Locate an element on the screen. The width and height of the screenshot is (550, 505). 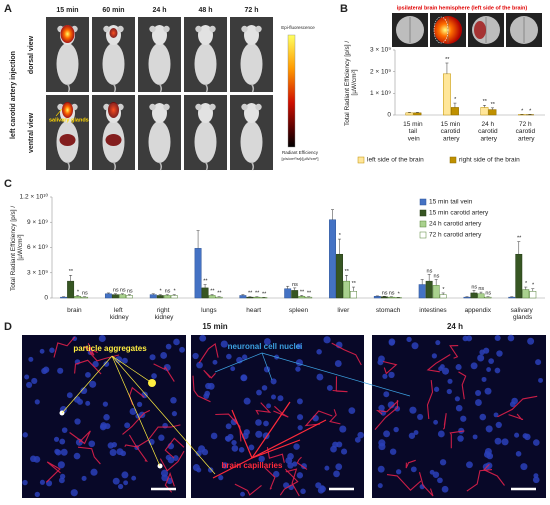
x-tick-label: 15 min carotid artery is located at coordinates (451, 131).